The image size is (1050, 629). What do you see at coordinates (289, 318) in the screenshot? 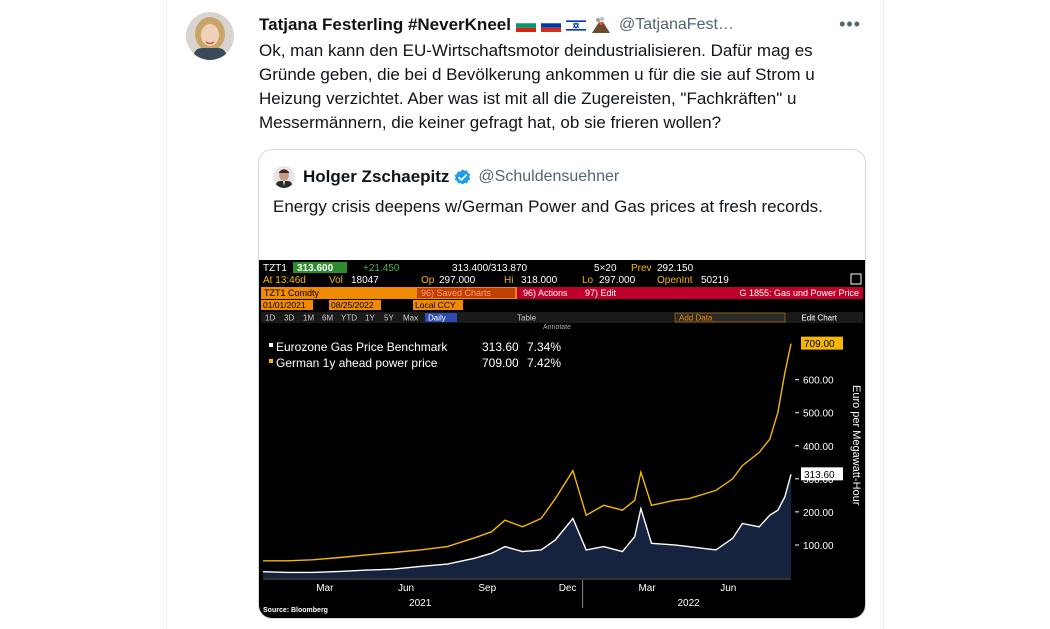
I see `period-button-3d: 3D` at bounding box center [289, 318].